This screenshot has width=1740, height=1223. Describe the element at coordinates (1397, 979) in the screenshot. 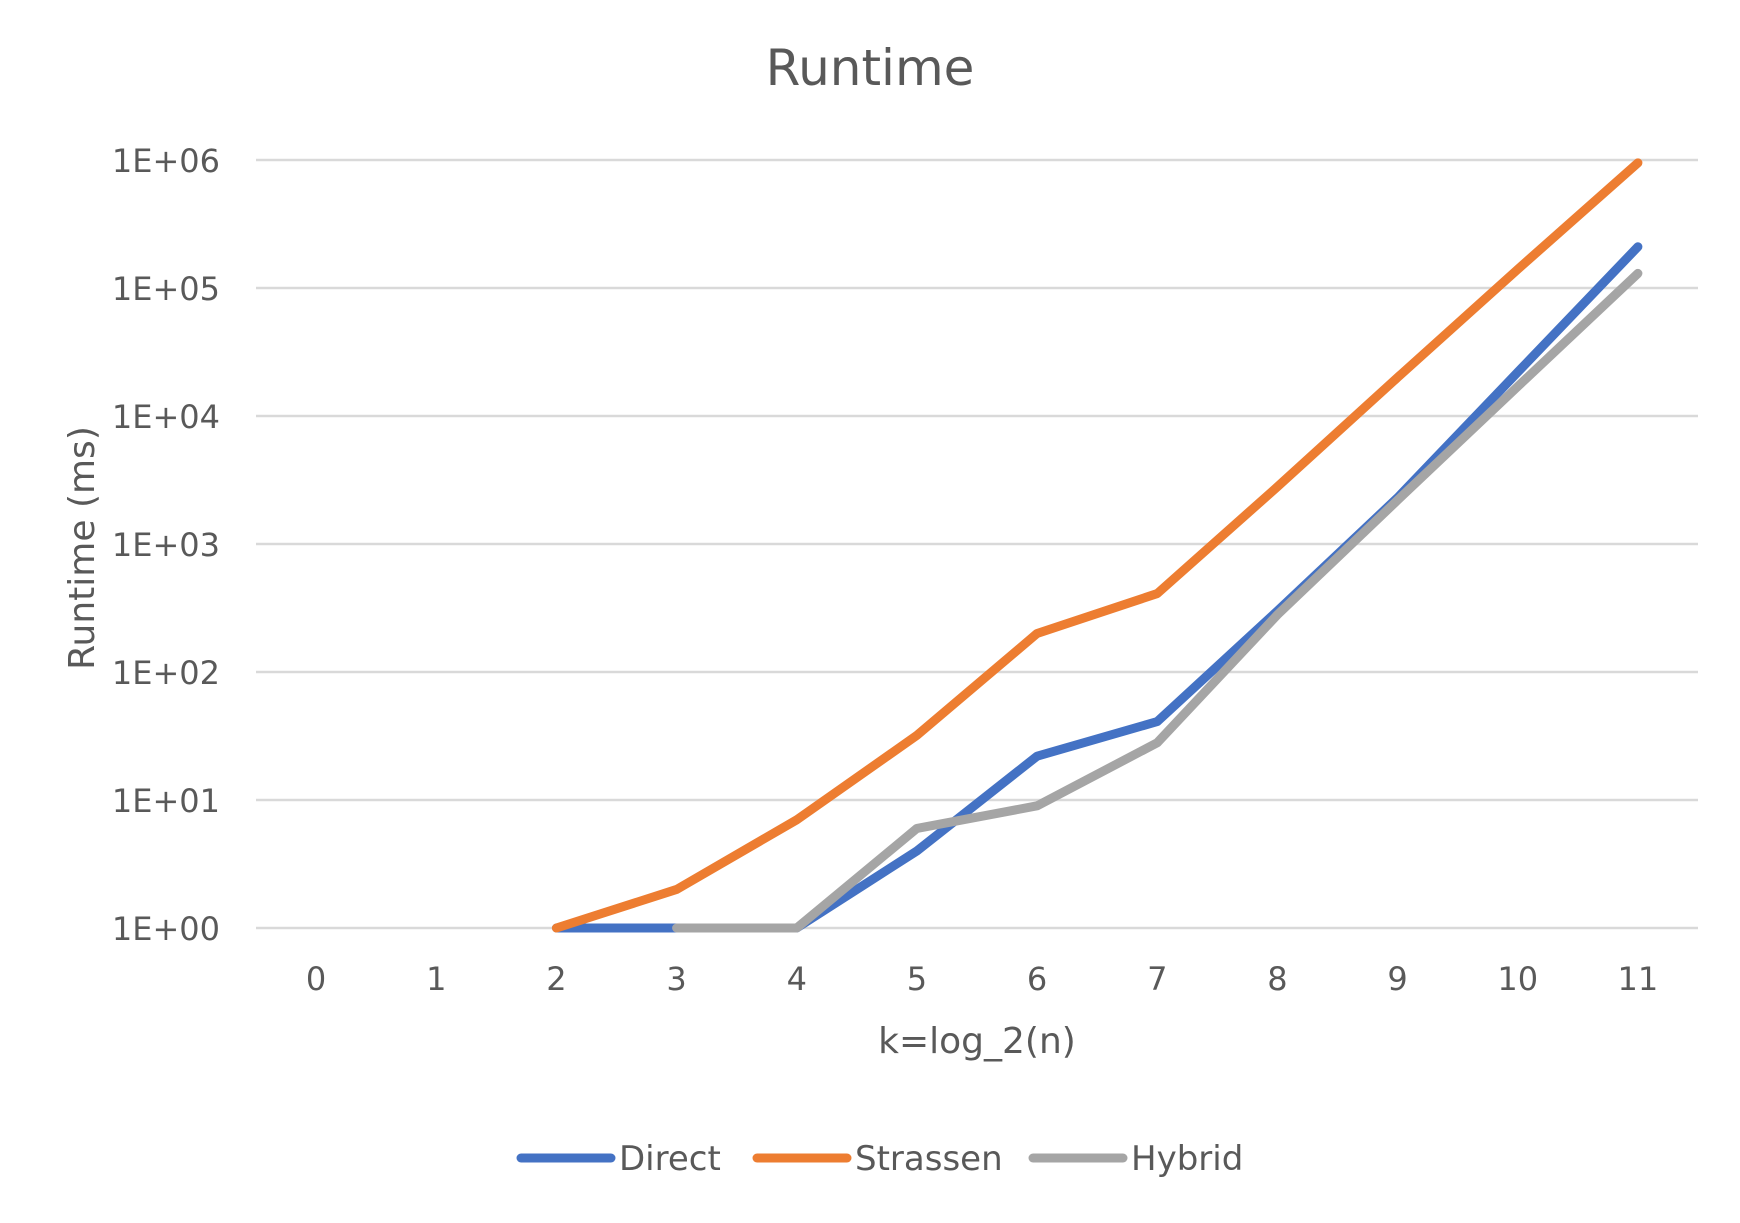

I see `x-tick-label: 9` at that location.